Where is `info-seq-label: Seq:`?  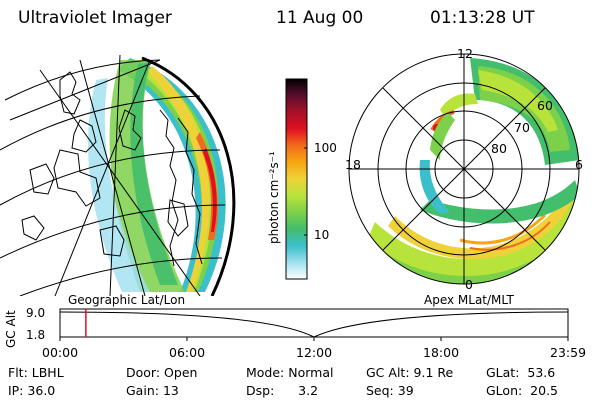
info-seq-label: Seq: is located at coordinates (380, 390).